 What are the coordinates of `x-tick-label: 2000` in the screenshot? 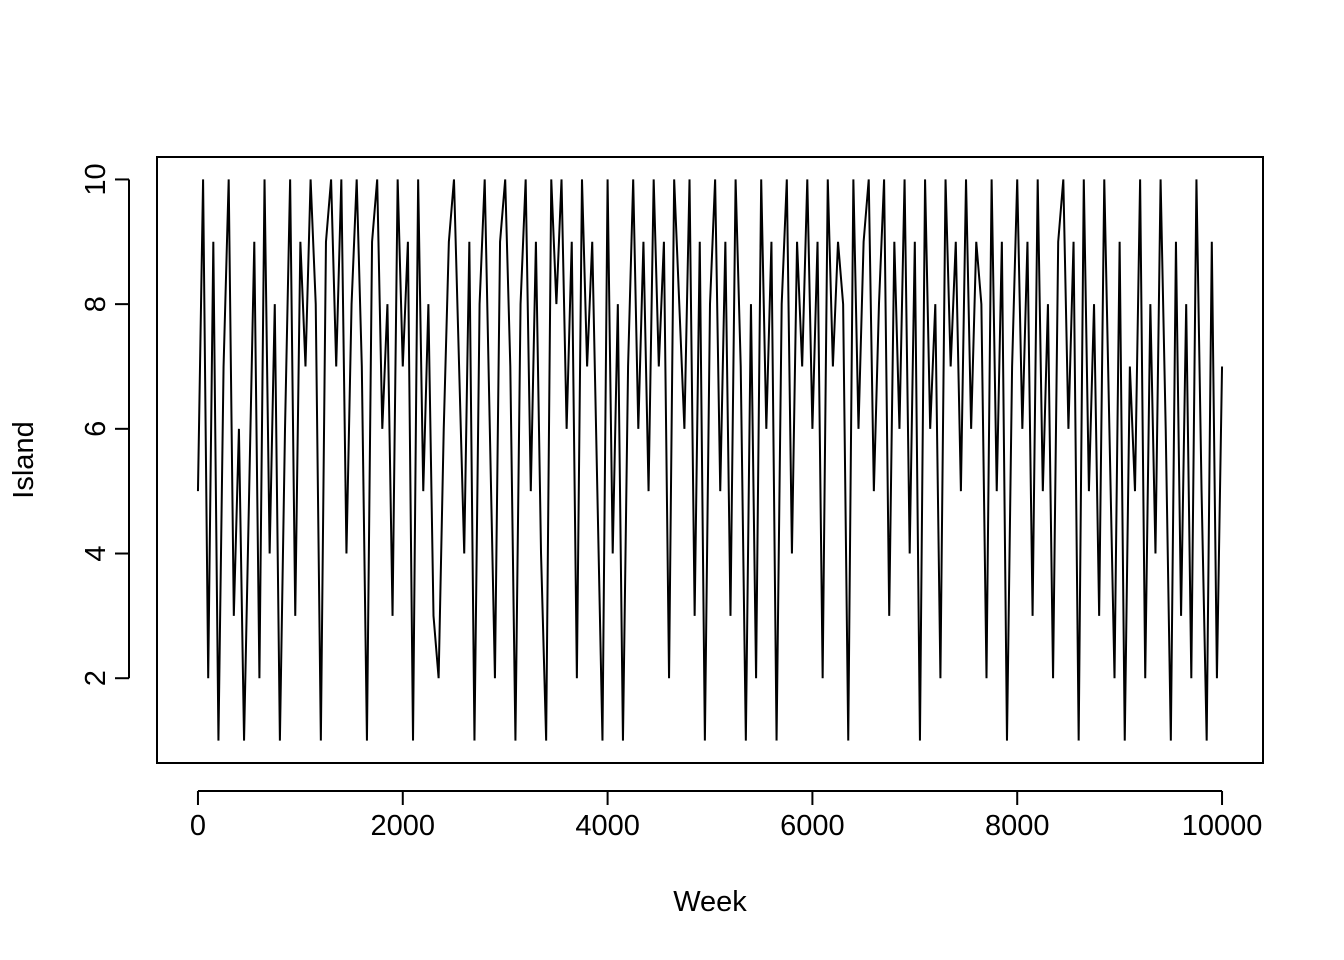 It's located at (403, 826).